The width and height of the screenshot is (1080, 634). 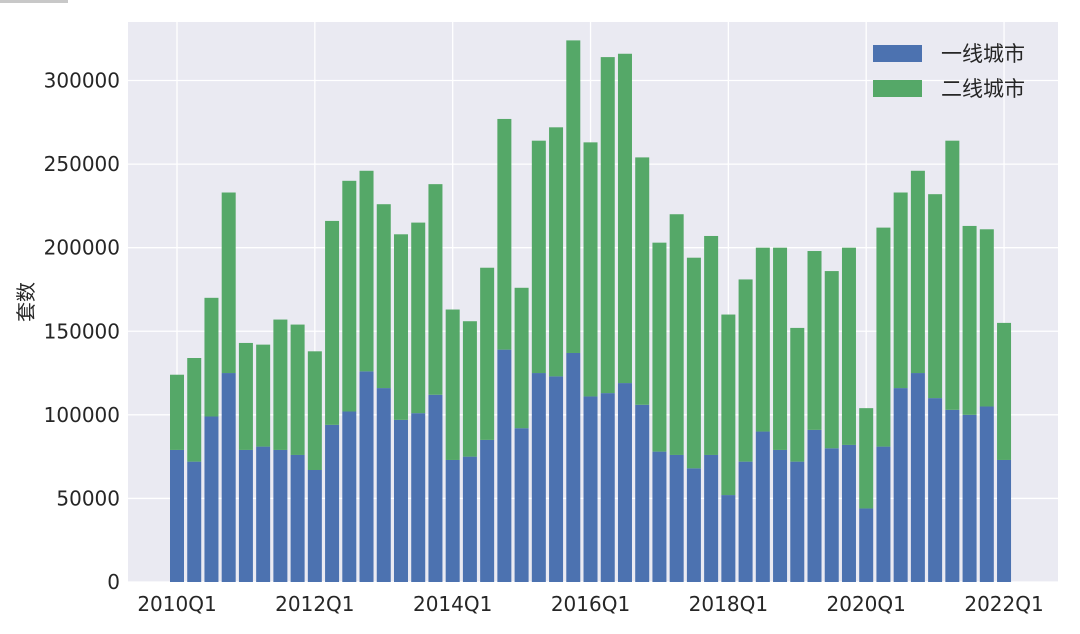 What do you see at coordinates (693, 525) in the screenshot?
I see `bar-tier1-2017Q3` at bounding box center [693, 525].